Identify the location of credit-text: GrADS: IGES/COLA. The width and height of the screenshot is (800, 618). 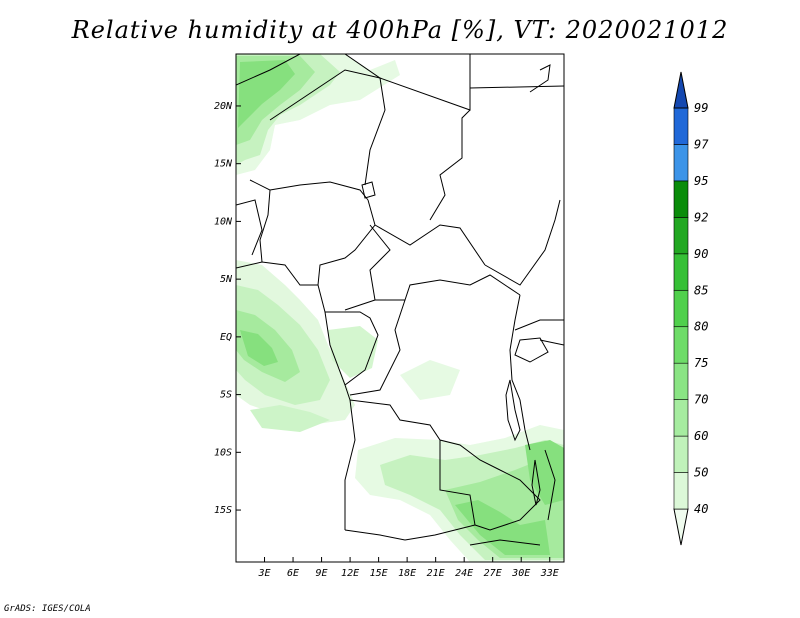
(47, 609).